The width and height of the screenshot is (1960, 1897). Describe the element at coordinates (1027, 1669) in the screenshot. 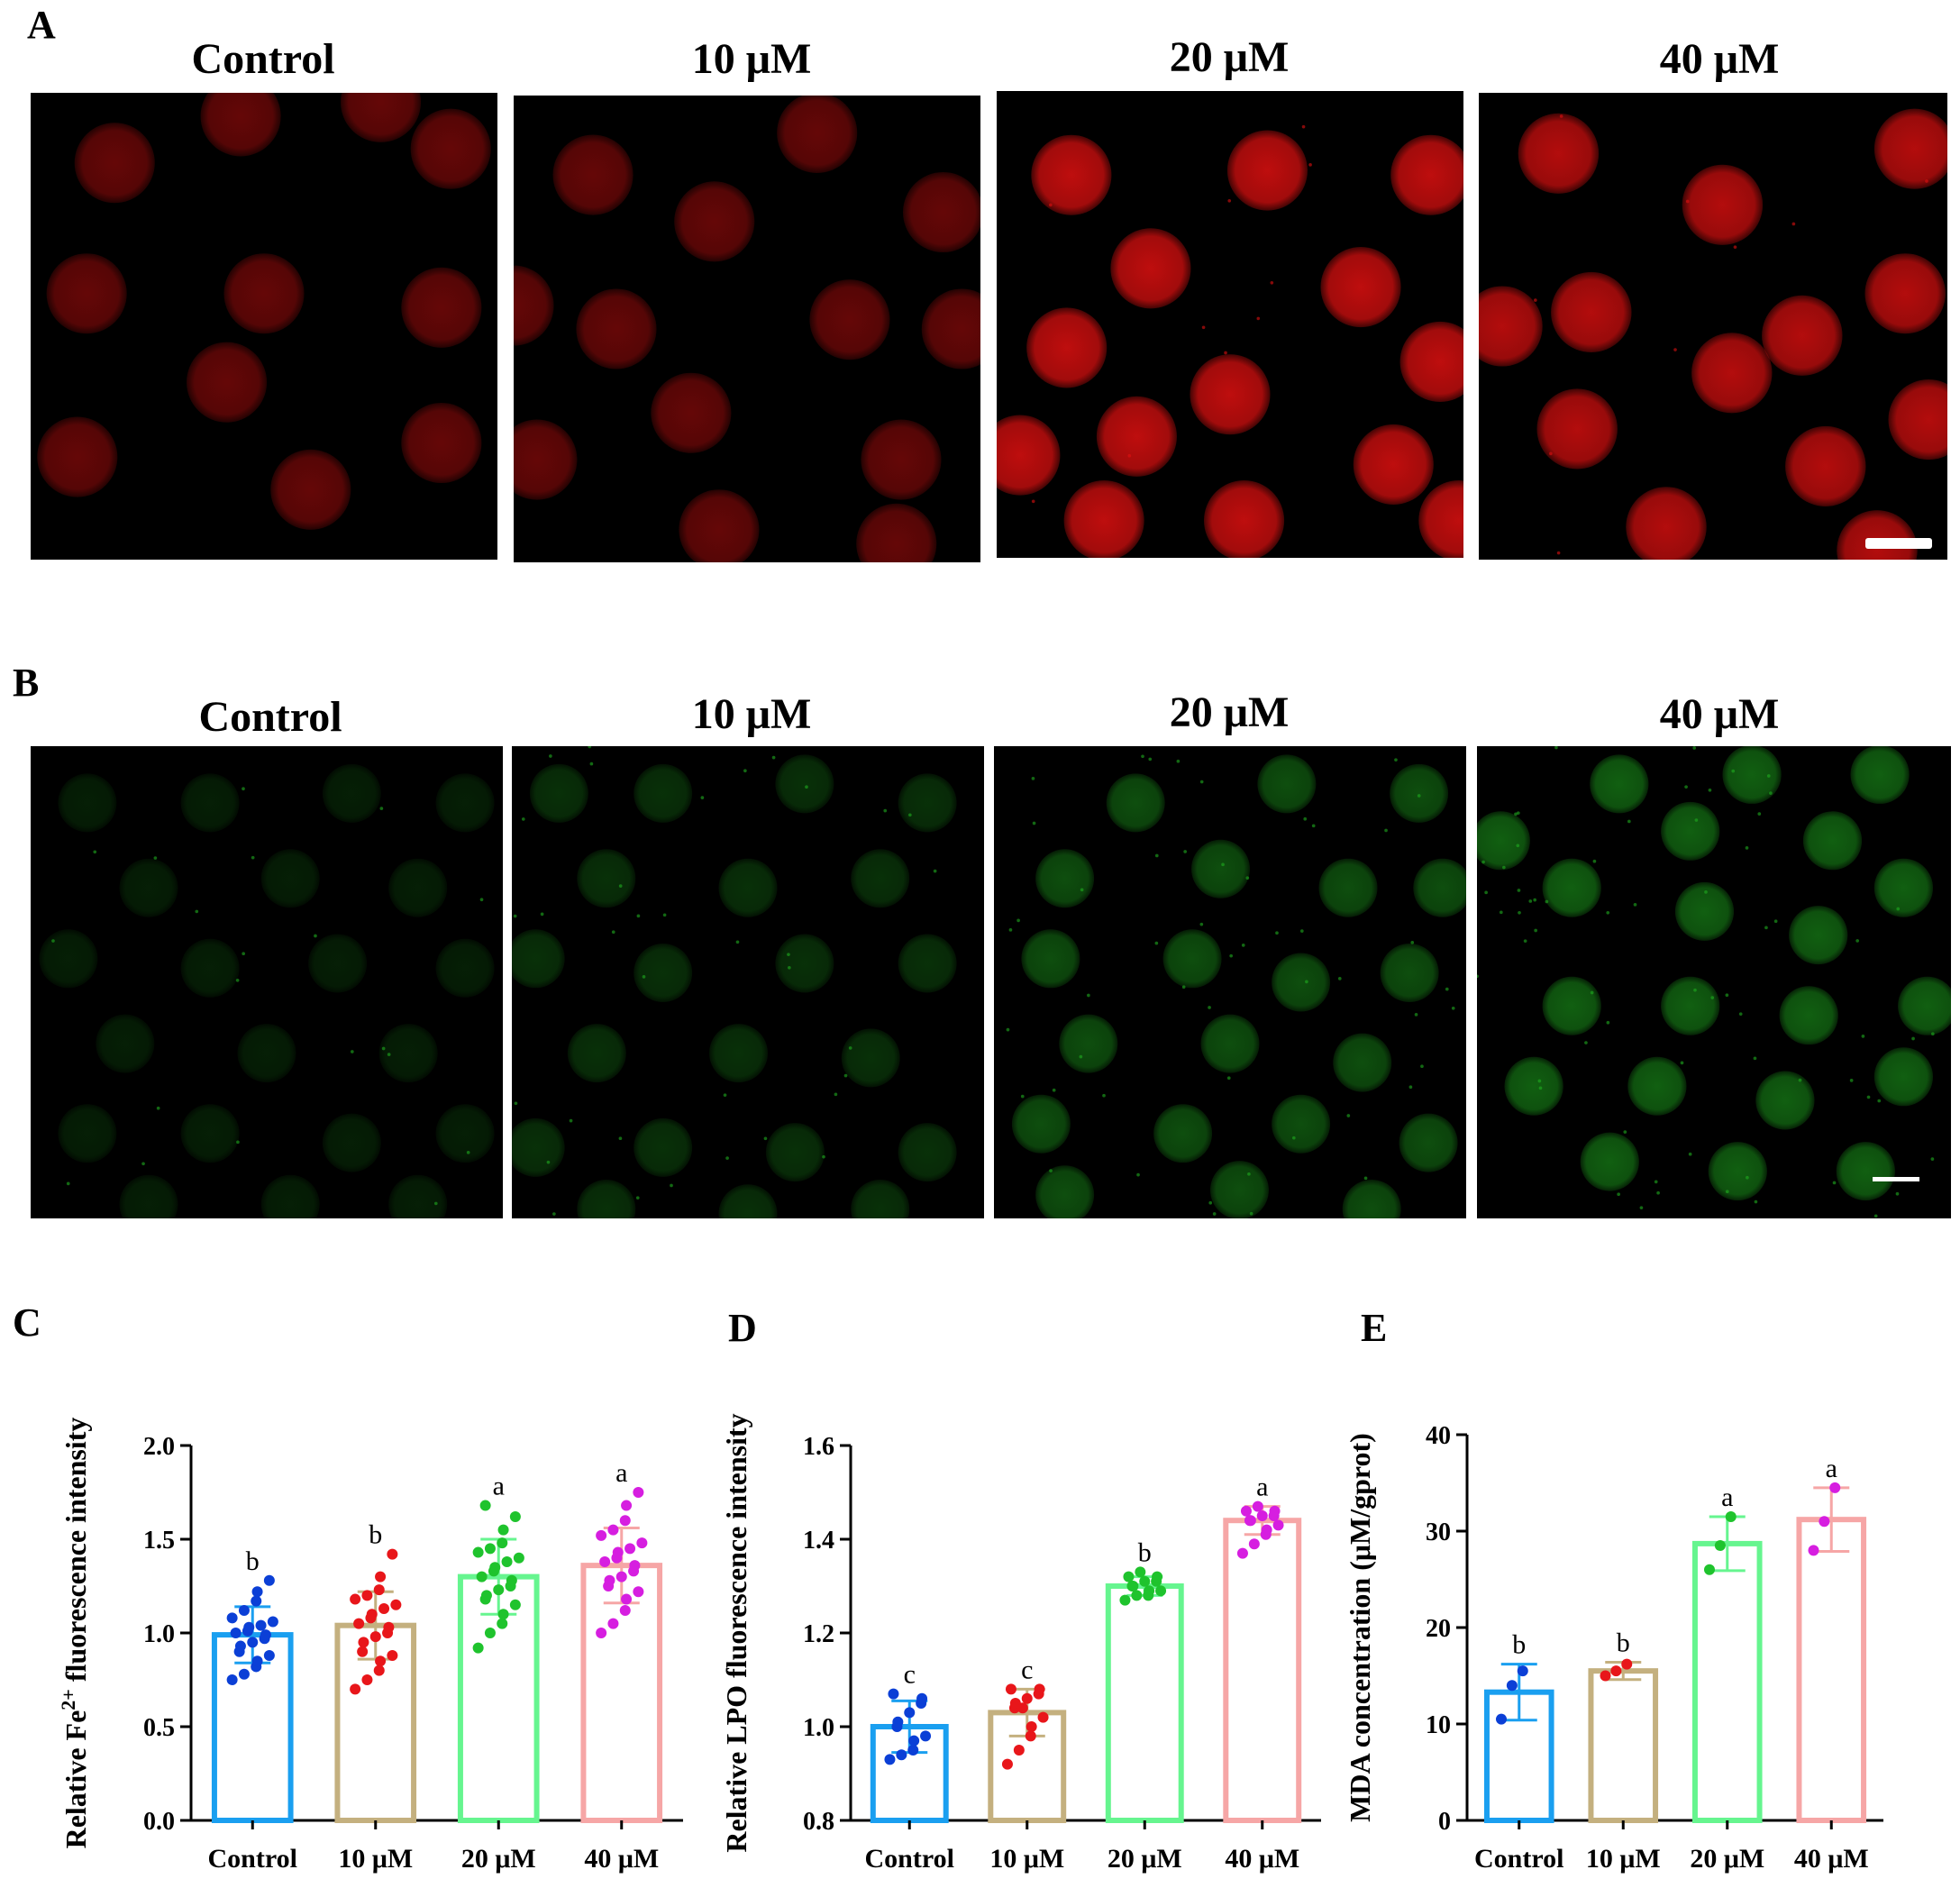

I see `significance-letter: c` at that location.